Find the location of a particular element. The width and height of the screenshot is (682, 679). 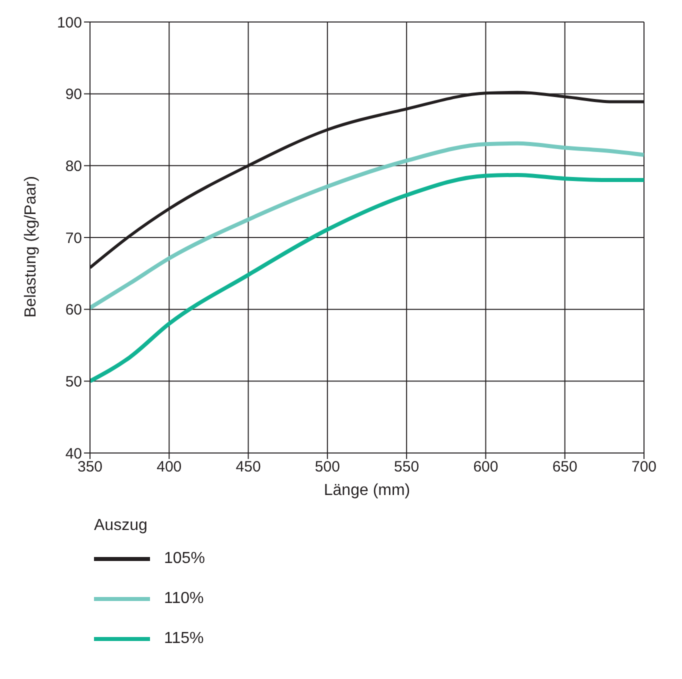

y-tick-label: 60 is located at coordinates (73, 310).